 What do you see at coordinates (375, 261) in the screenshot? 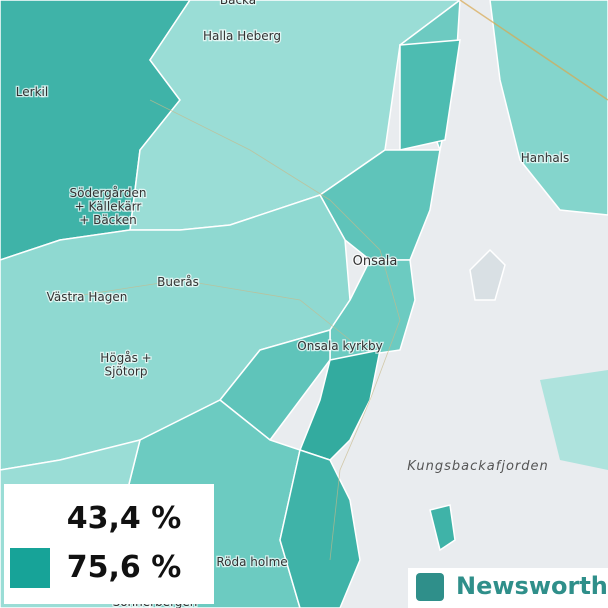
I see `place-label: Onsala` at bounding box center [375, 261].